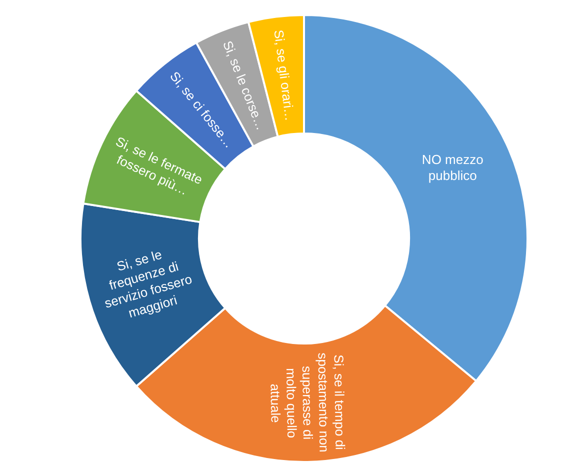 Image resolution: width=588 pixels, height=471 pixels. What do you see at coordinates (453, 168) in the screenshot?
I see `slice-label: NO mezzo pubblico` at bounding box center [453, 168].